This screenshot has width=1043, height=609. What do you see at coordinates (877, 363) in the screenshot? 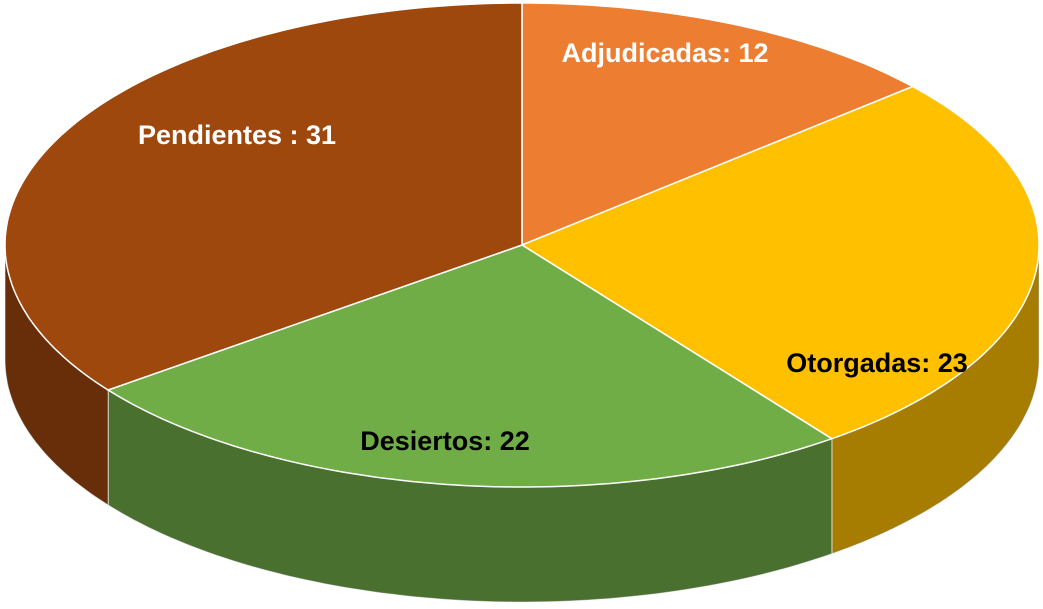
I see `data-label: Otorgadas: 23` at bounding box center [877, 363].